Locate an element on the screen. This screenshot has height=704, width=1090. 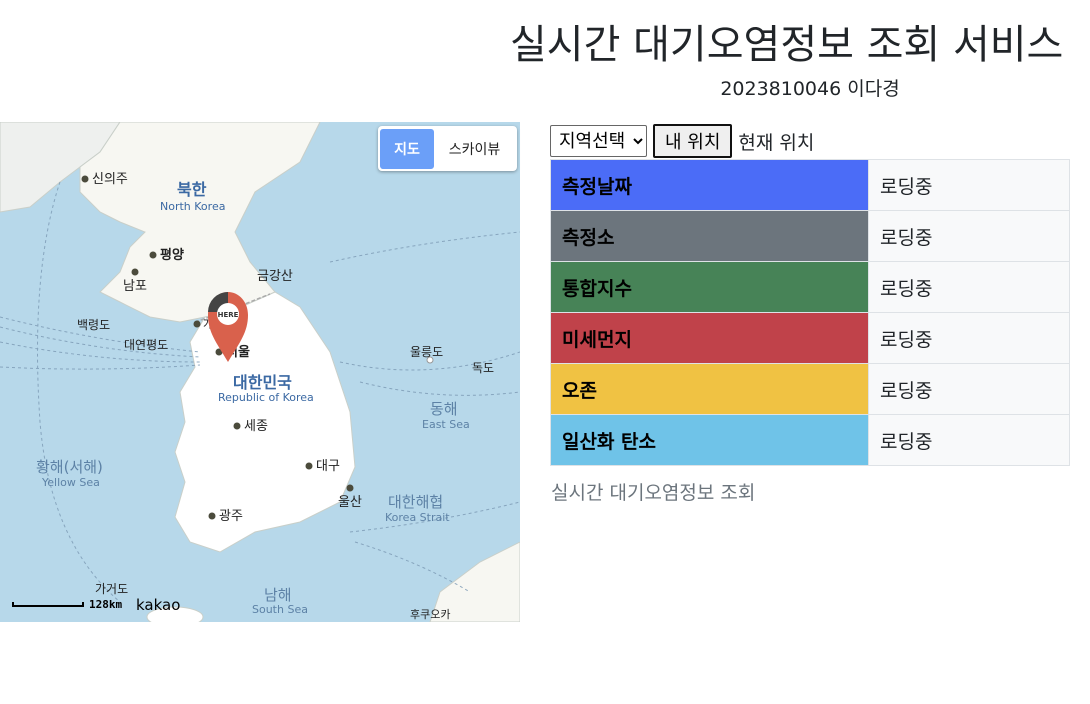
label-south-korea-en: Republic of Korea is located at coordinates (266, 397).